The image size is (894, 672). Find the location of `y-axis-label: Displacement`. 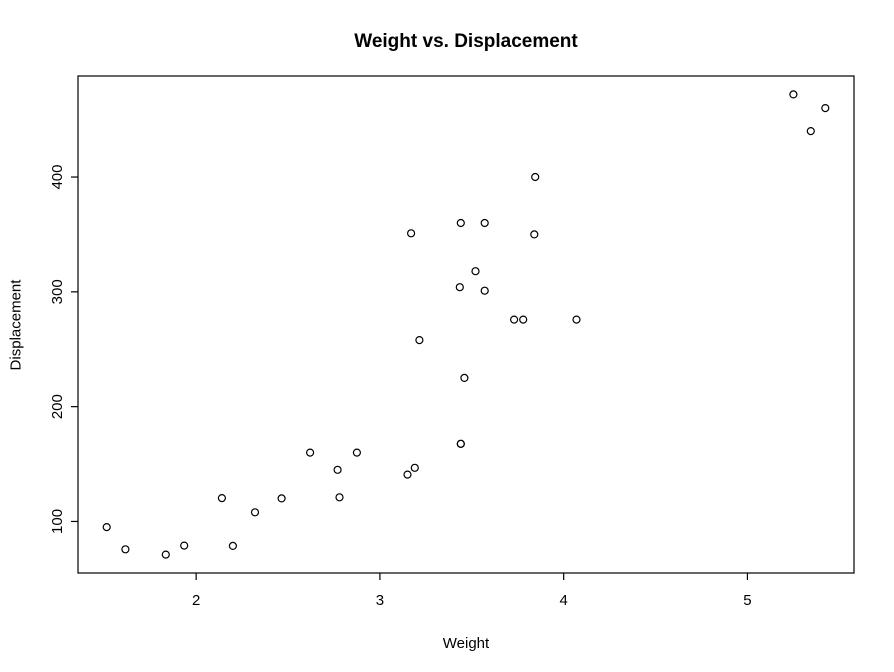

y-axis-label: Displacement is located at coordinates (15, 325).